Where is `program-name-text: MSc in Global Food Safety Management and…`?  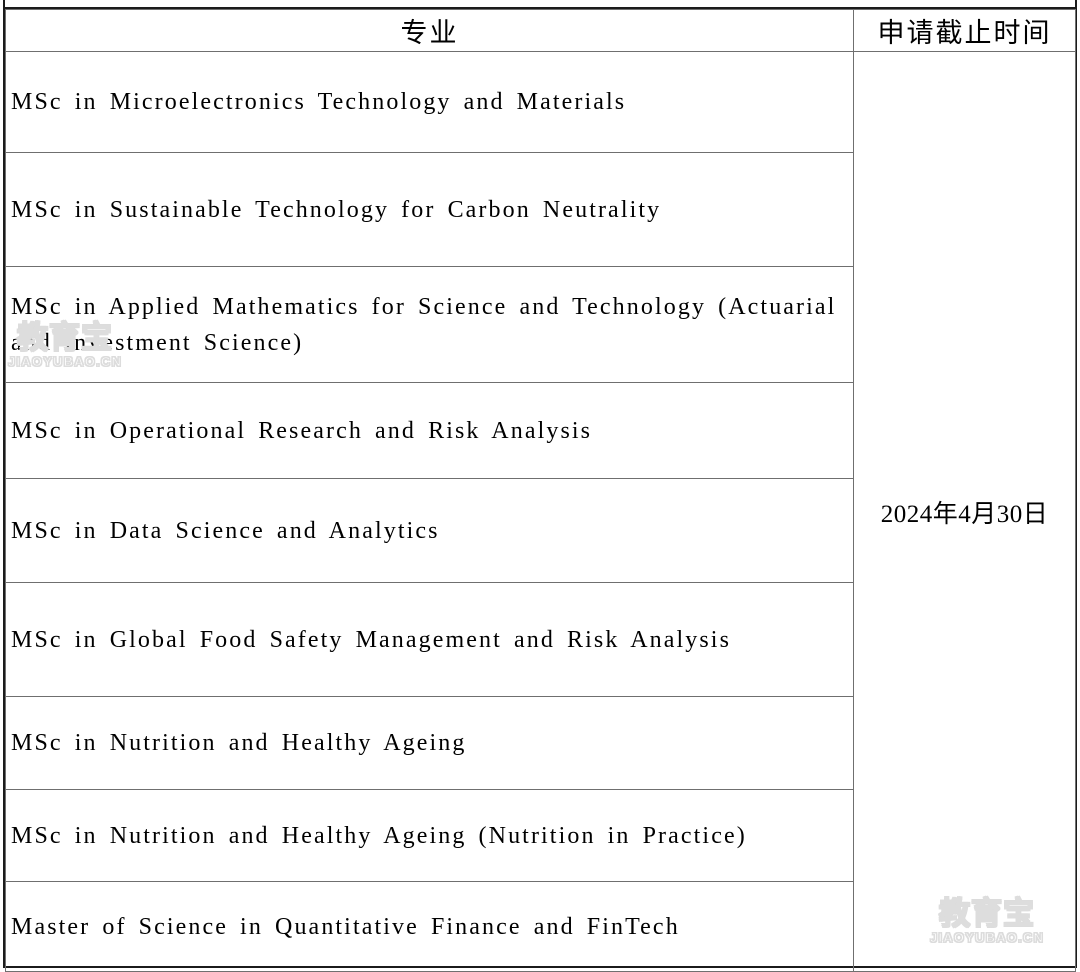
program-name-text: MSc in Global Food Safety Management and… is located at coordinates (371, 639).